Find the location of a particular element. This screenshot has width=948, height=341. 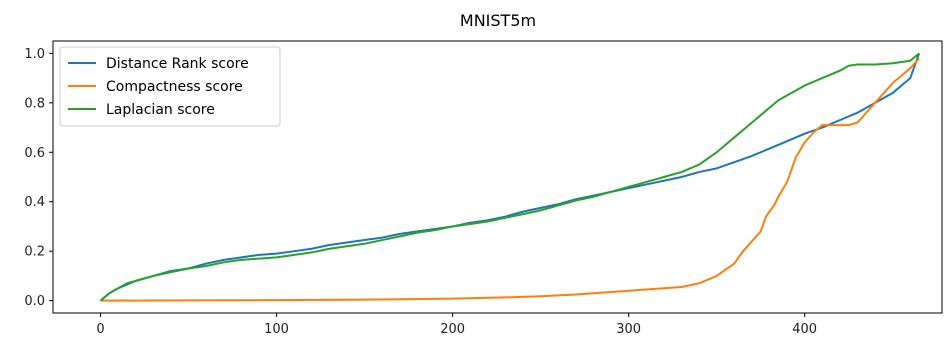

x-tick-label: 0 is located at coordinates (100, 329).